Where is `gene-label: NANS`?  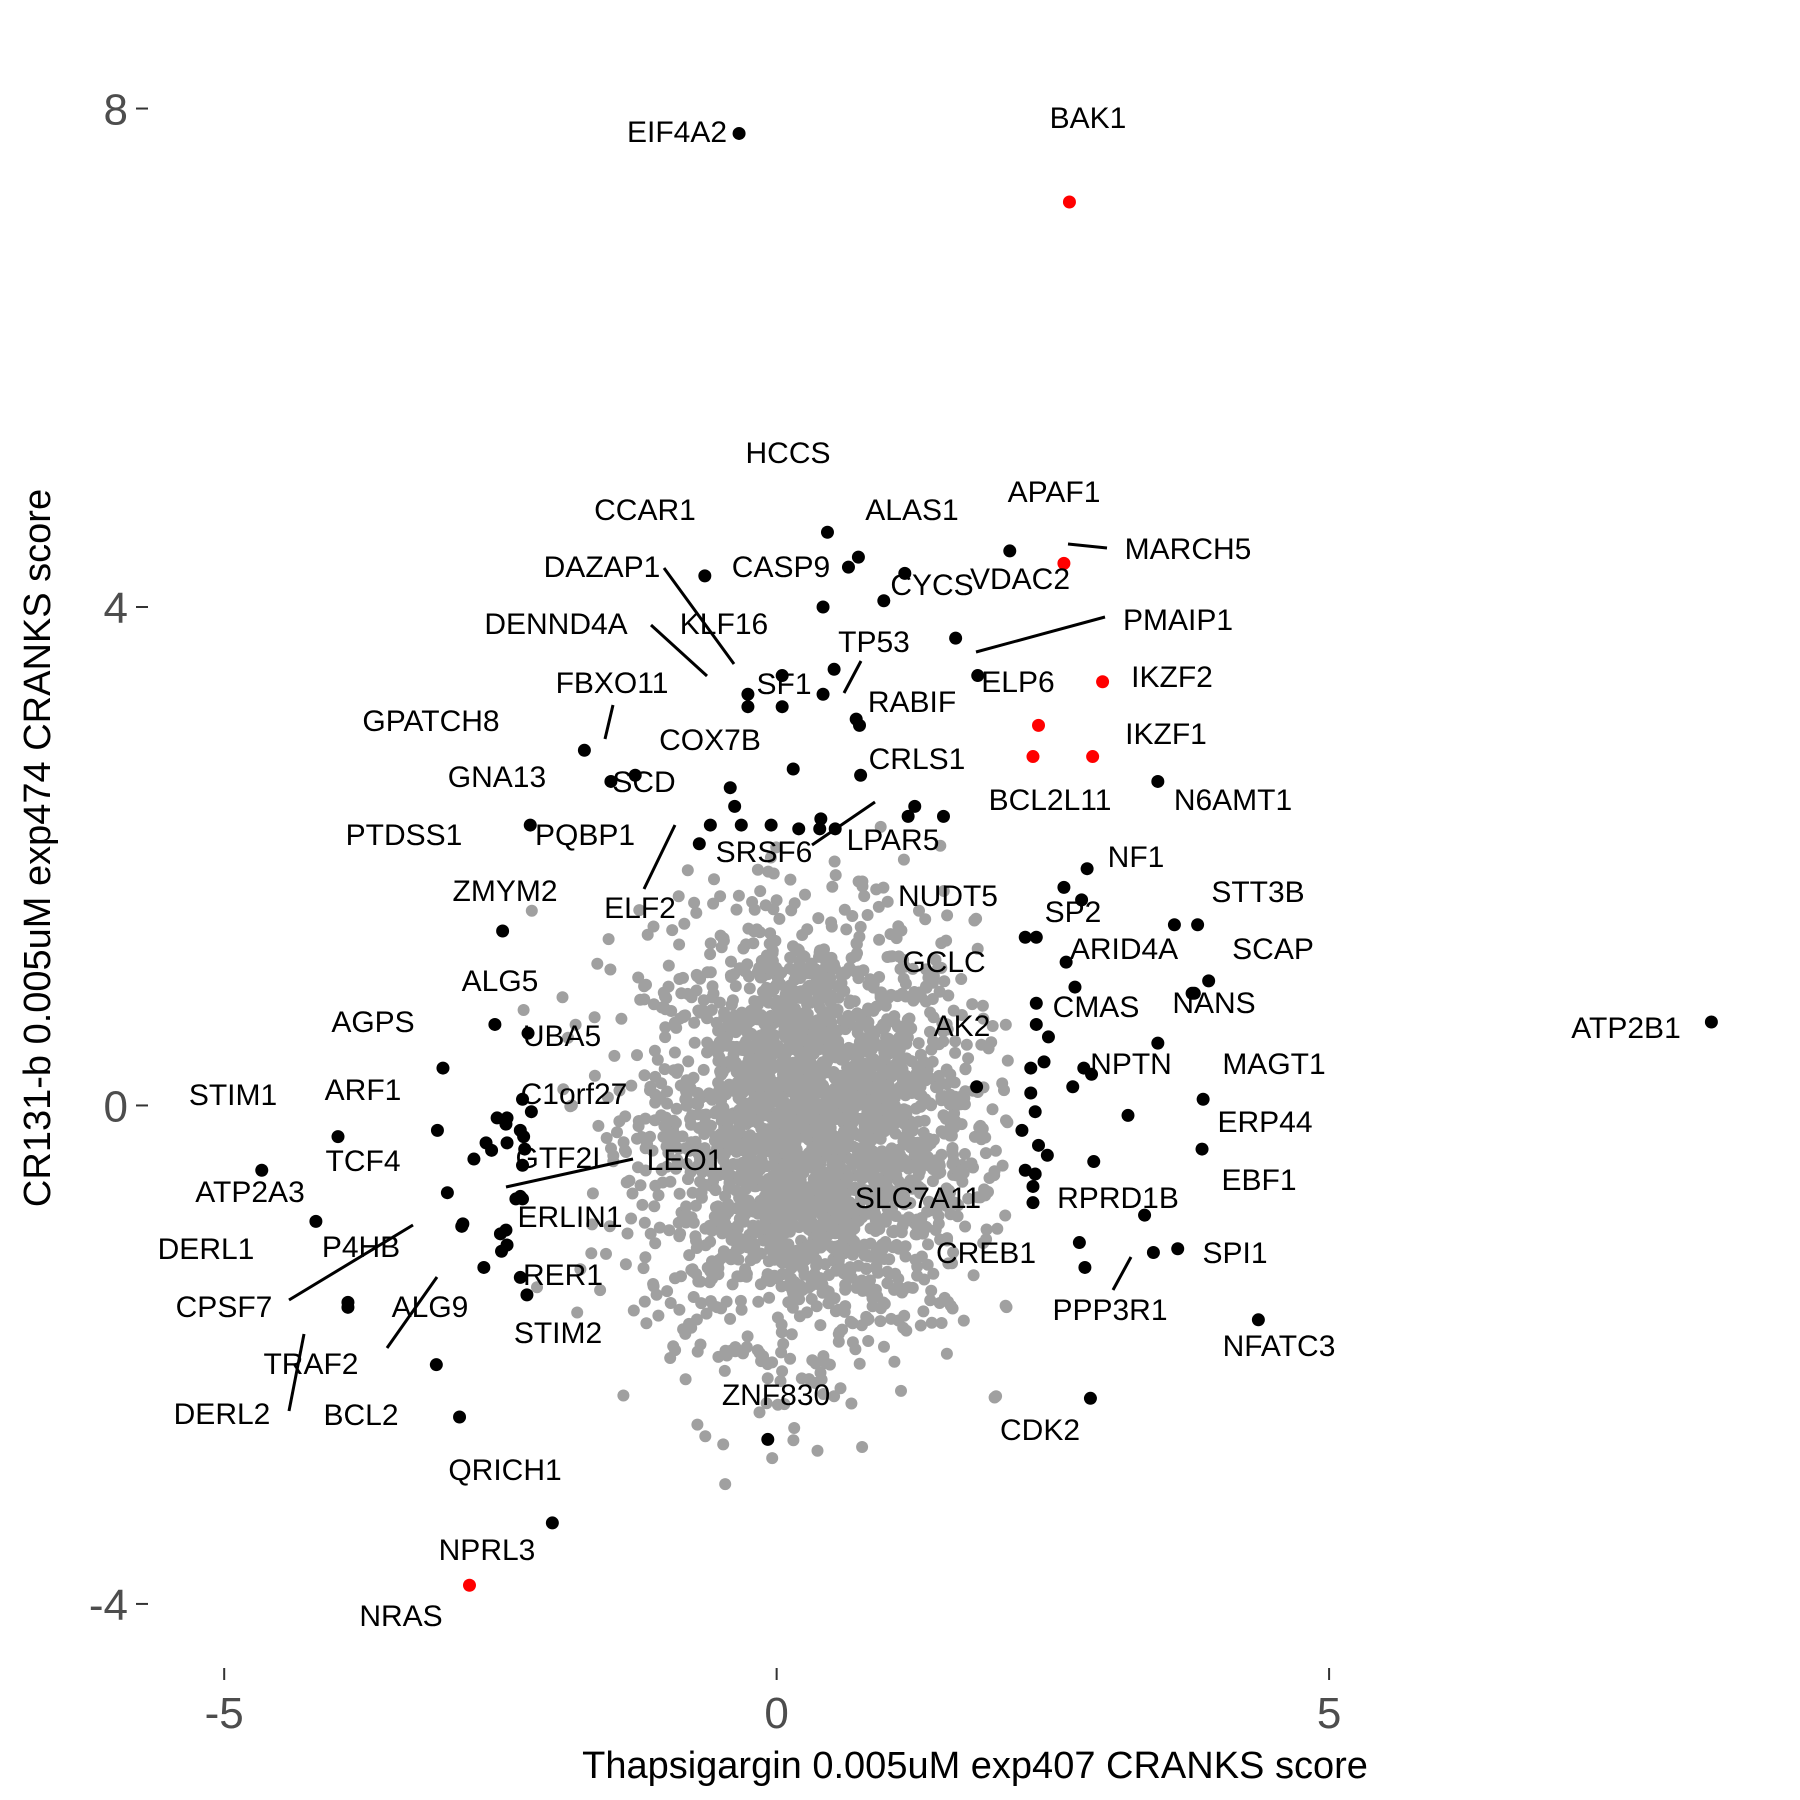
gene-label: NANS is located at coordinates (1213, 1003).